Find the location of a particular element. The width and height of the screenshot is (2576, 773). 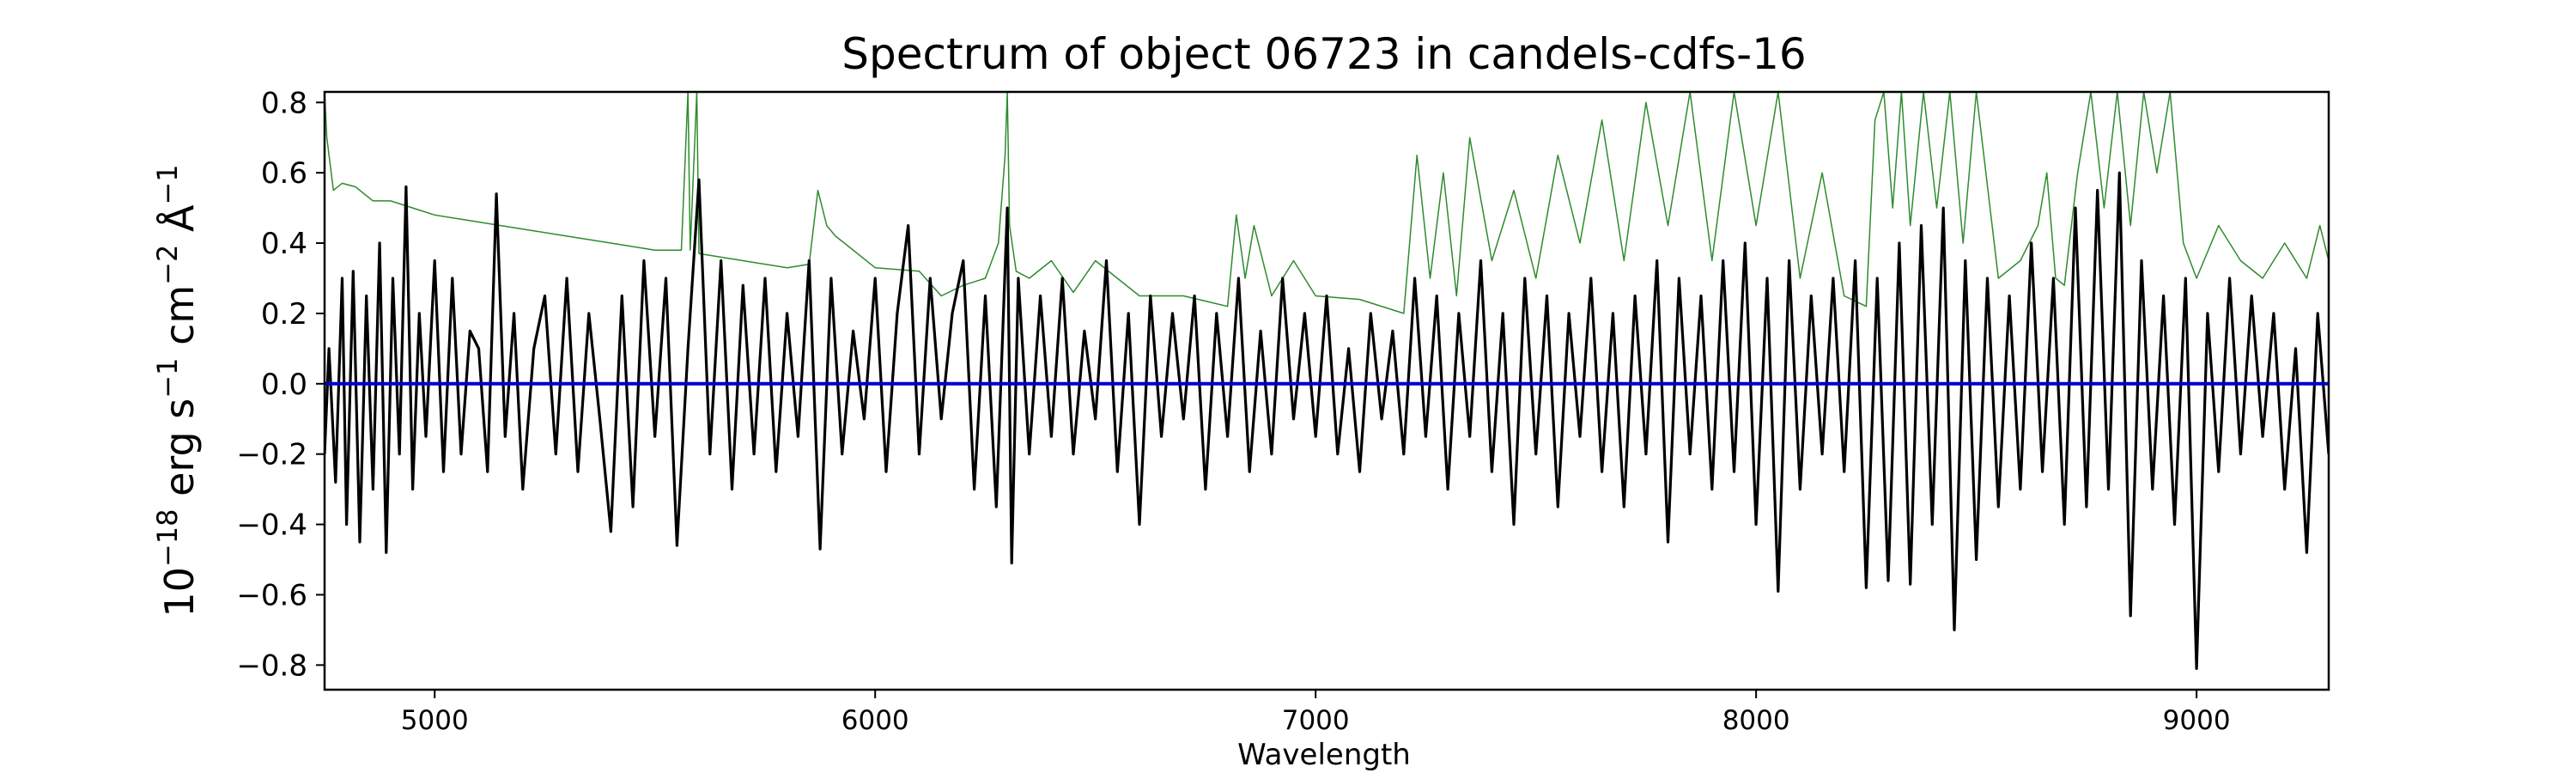

y-axis: −0.8 −0.6 −0.4 −0.2 0.0 0.2 0.4 0.6 0.8 is located at coordinates (280, 384).